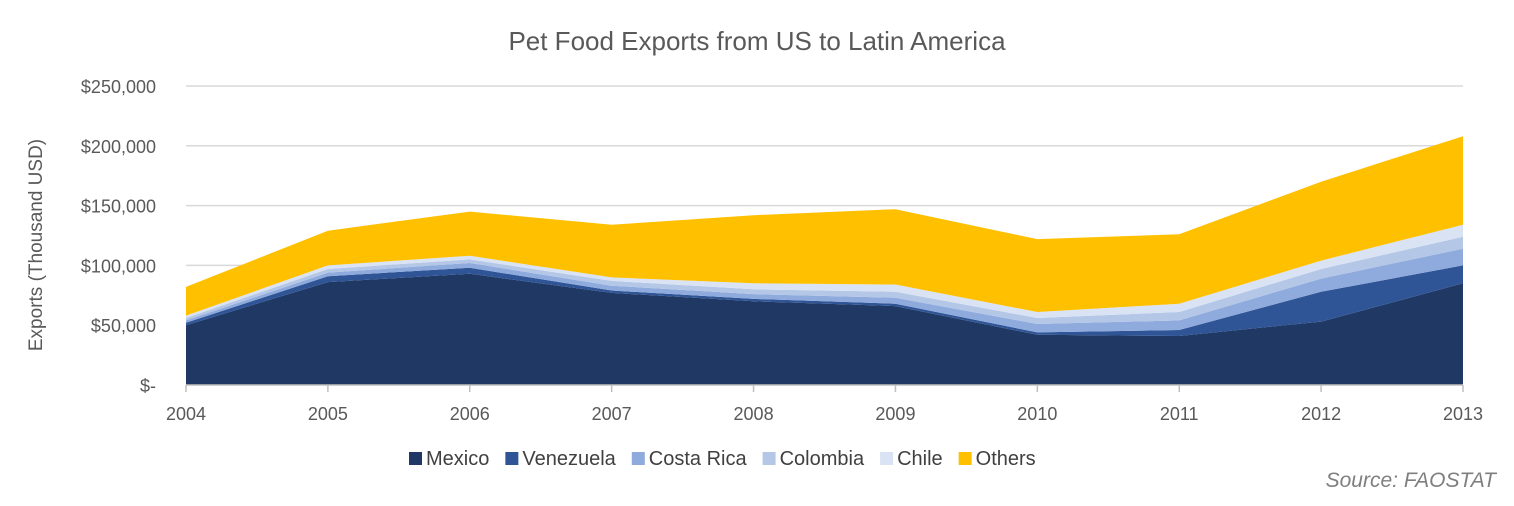 The height and width of the screenshot is (506, 1514). I want to click on x-tick-label: 2010, so click(1037, 414).